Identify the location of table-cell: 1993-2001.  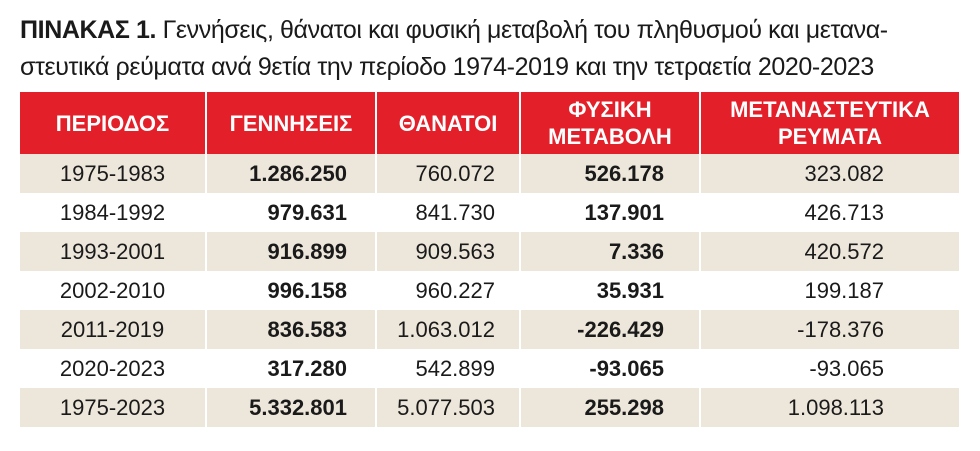
(113, 251).